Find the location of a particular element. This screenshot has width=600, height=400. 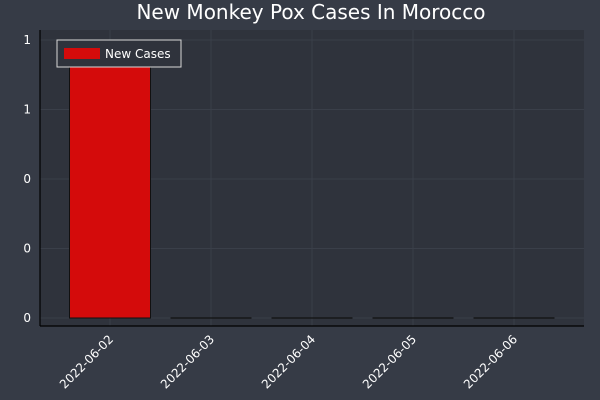

x-tick-label: 2022-06-04 is located at coordinates (288, 361).